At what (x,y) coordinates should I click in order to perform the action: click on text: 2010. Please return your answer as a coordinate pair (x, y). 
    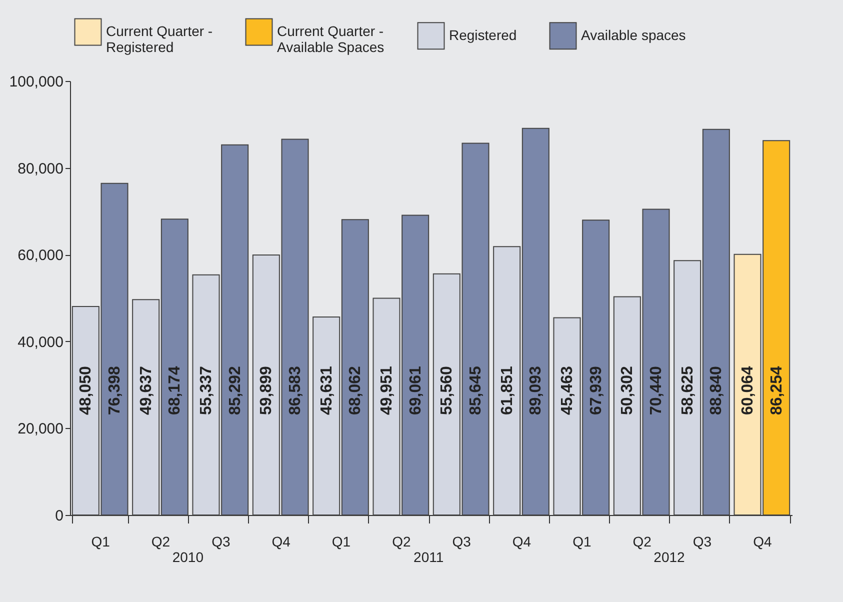
    Looking at the image, I should click on (188, 557).